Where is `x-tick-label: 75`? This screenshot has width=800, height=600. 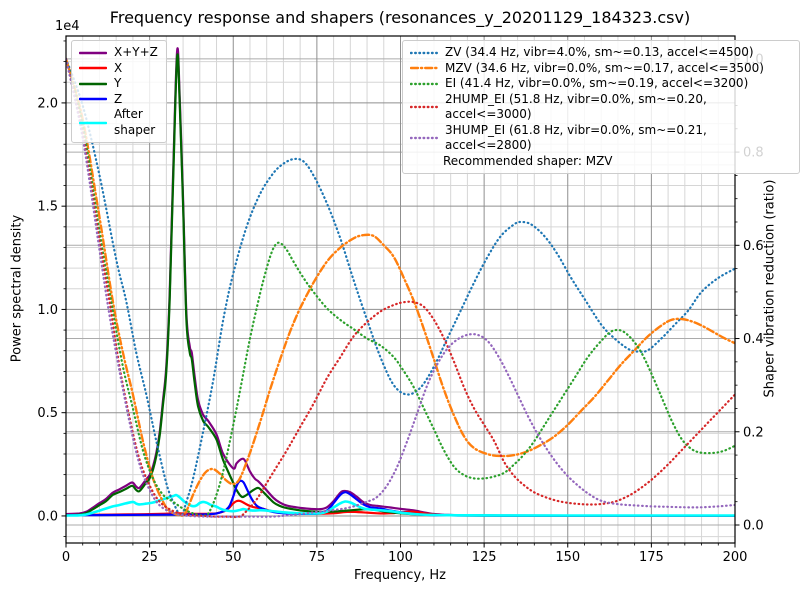 x-tick-label: 75 is located at coordinates (317, 557).